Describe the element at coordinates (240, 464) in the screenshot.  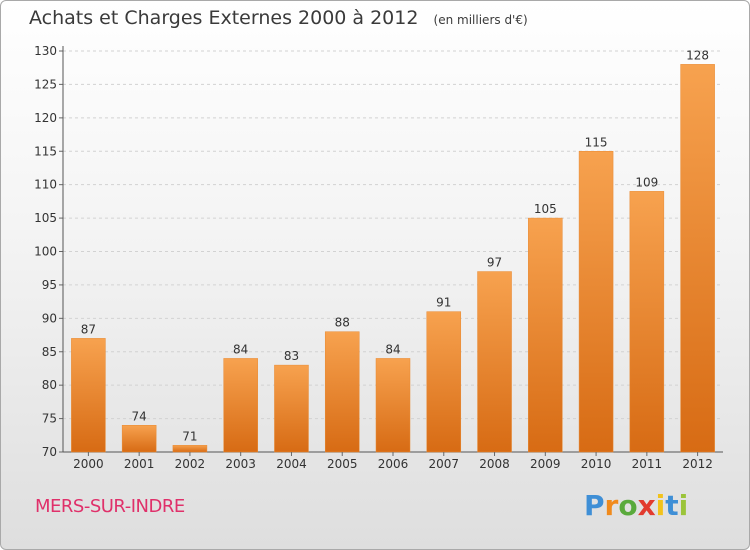
I see `x-tick-label: 2003` at that location.